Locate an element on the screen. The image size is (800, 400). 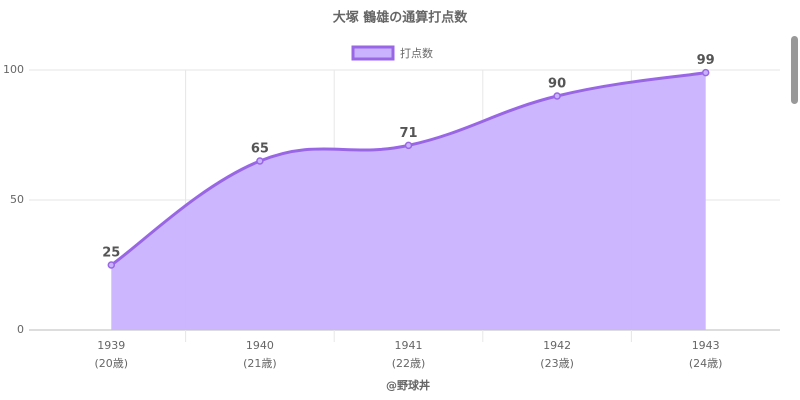
x-tick-sublabel: (24歳) is located at coordinates (706, 363).